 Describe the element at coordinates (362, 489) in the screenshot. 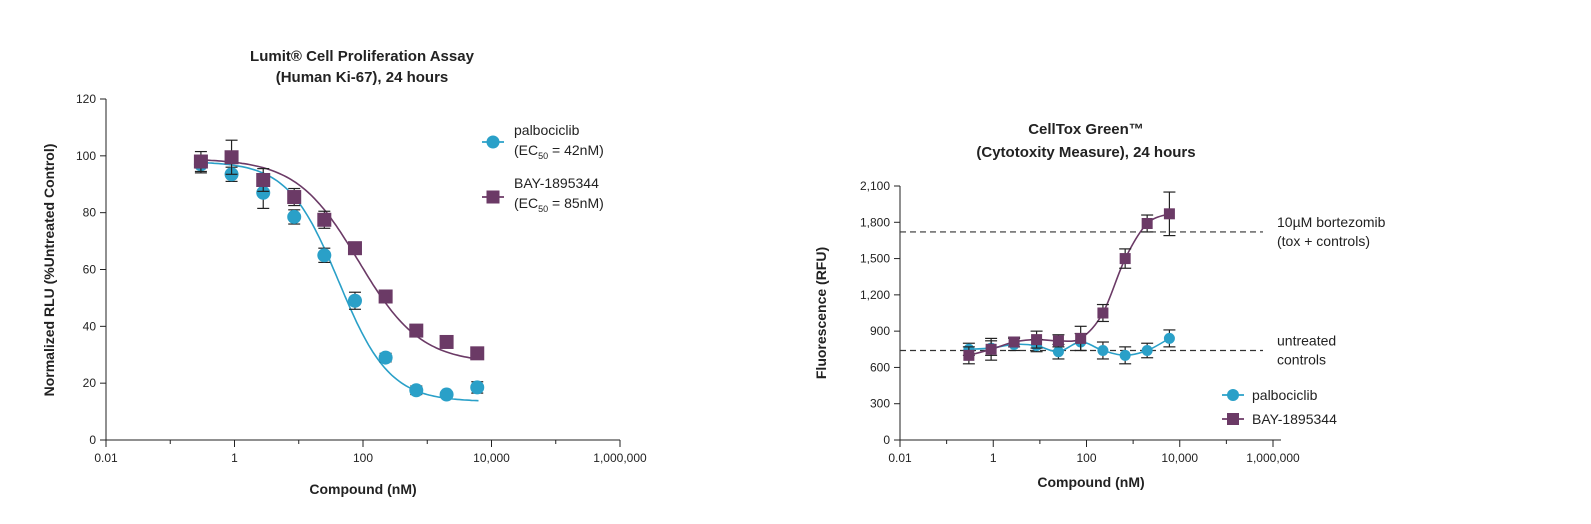

I see `chart1-x-axis-label: Compound (nM)` at that location.